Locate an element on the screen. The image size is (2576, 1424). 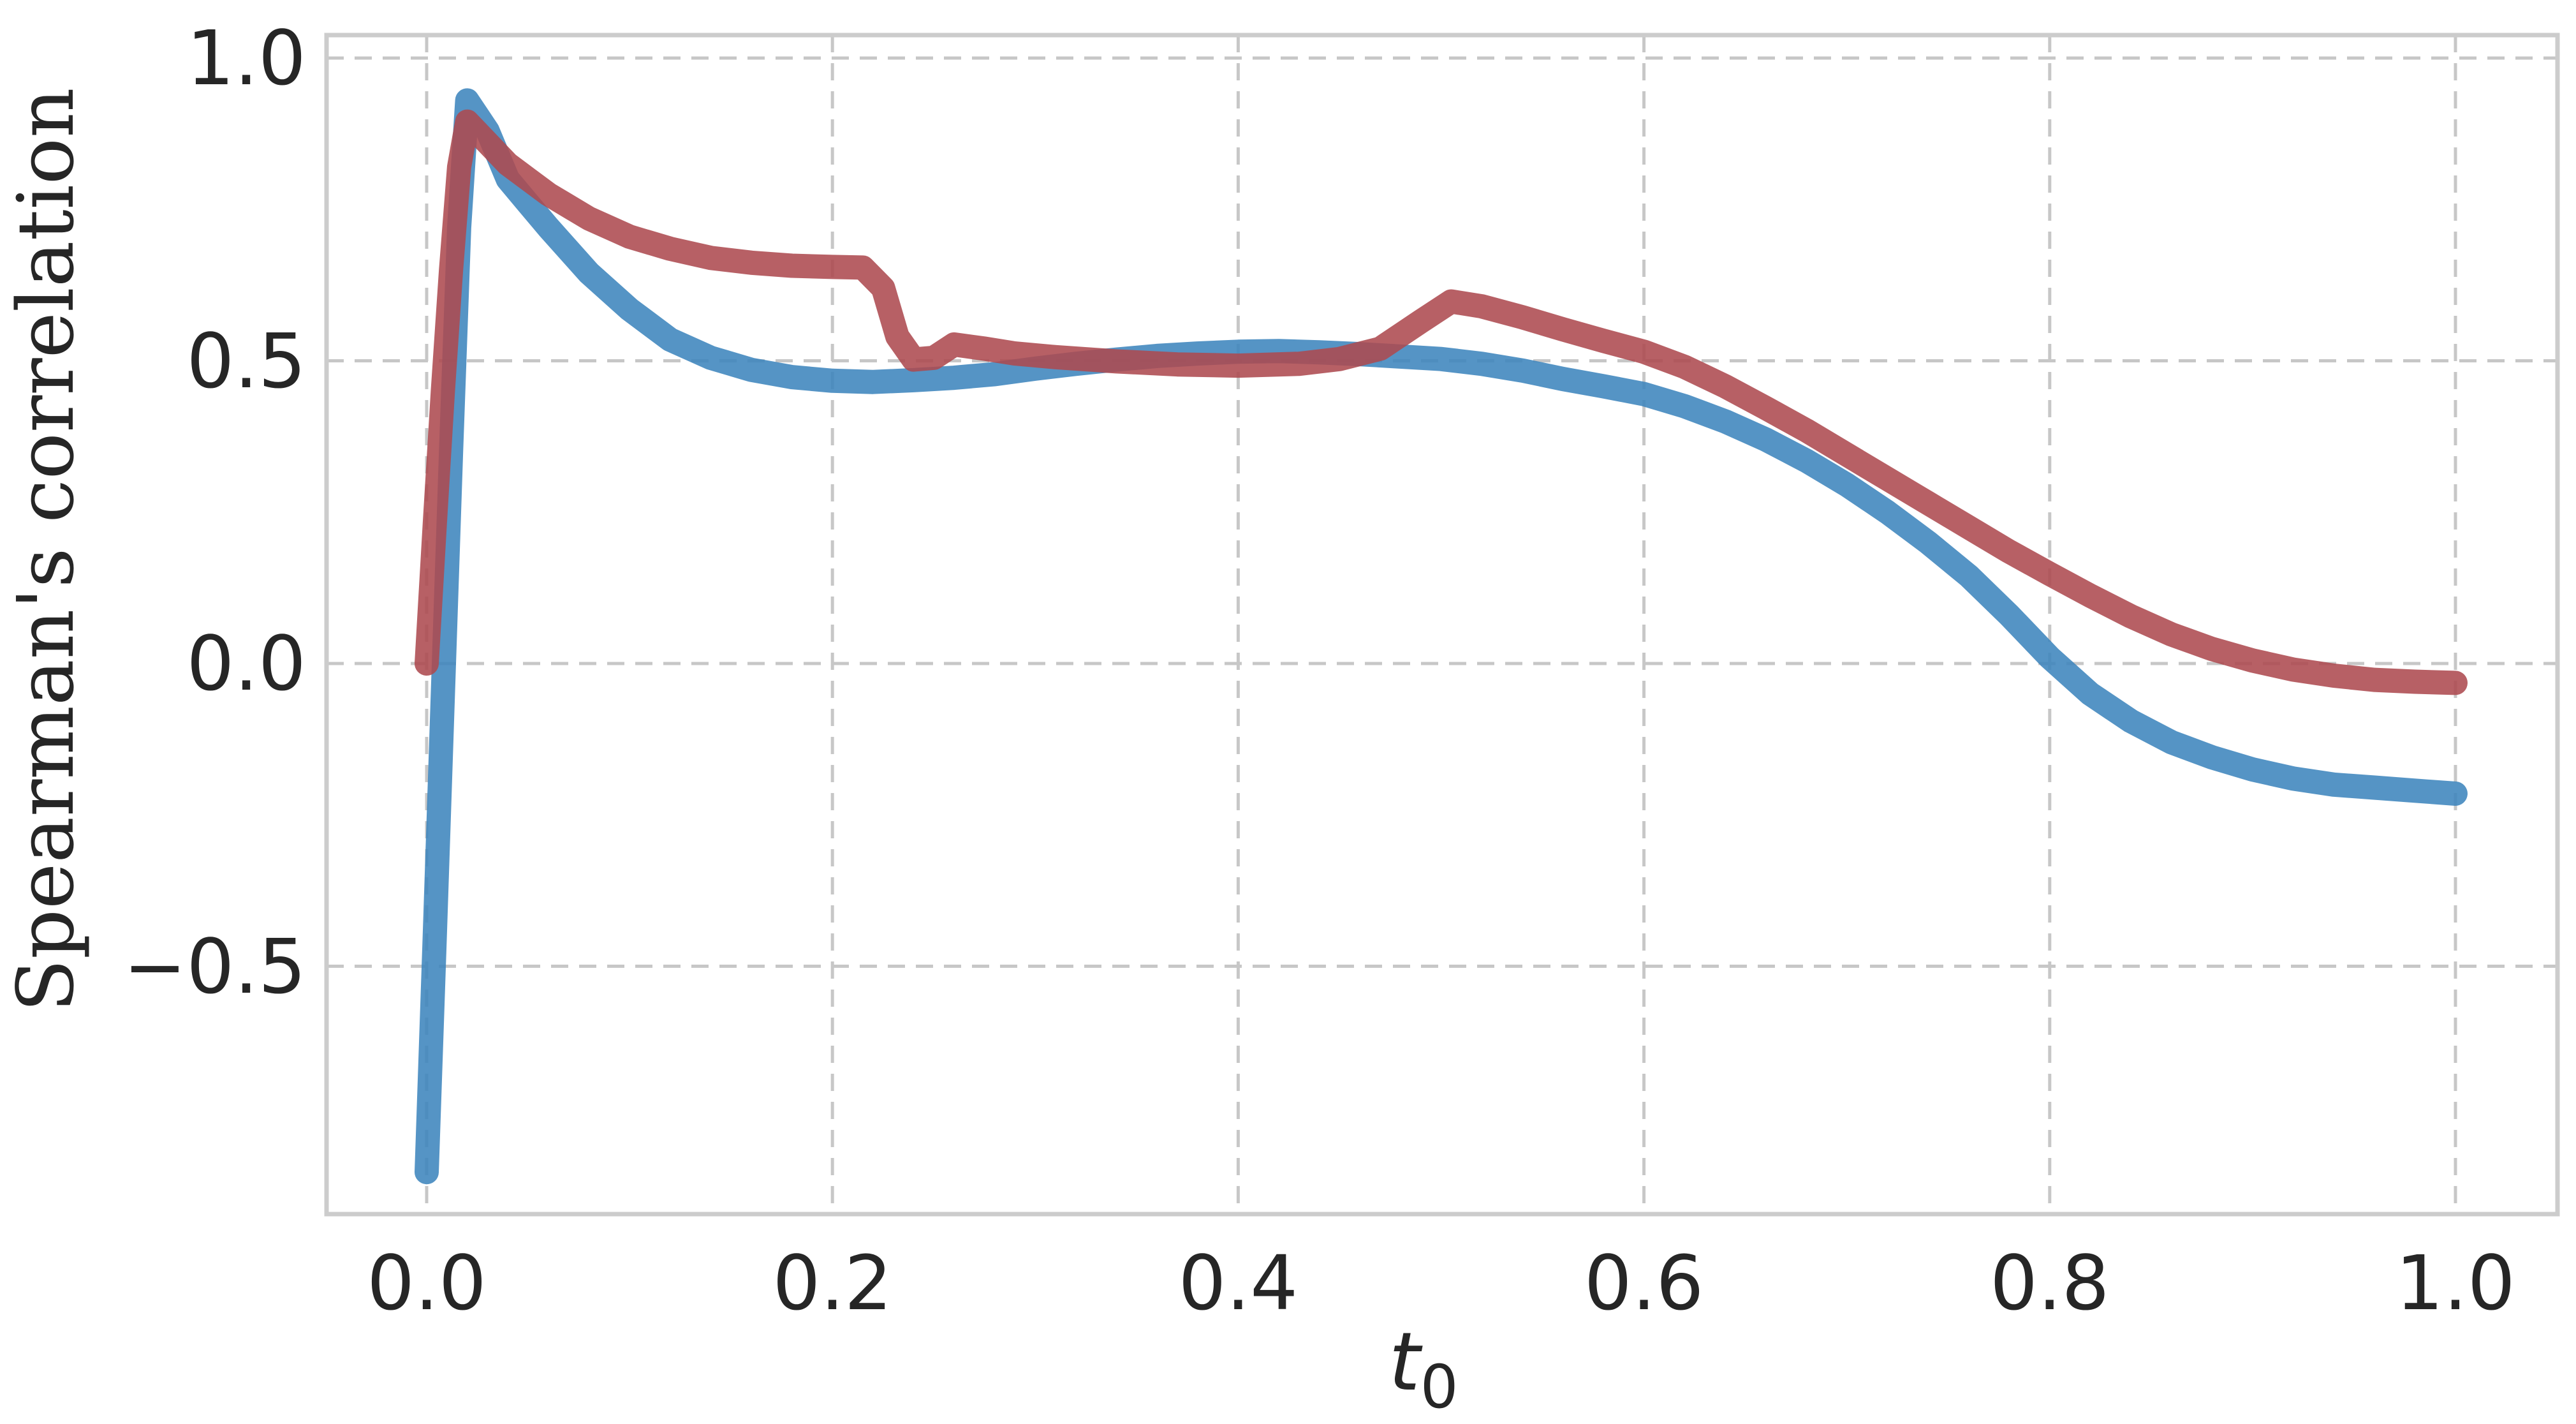
y-tick-label: 1.0 is located at coordinates (246, 58).